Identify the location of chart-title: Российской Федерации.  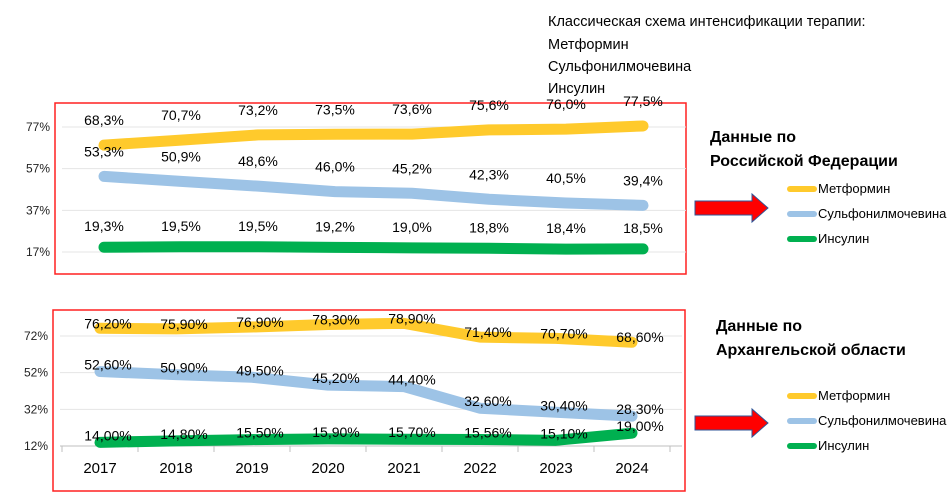
(804, 161).